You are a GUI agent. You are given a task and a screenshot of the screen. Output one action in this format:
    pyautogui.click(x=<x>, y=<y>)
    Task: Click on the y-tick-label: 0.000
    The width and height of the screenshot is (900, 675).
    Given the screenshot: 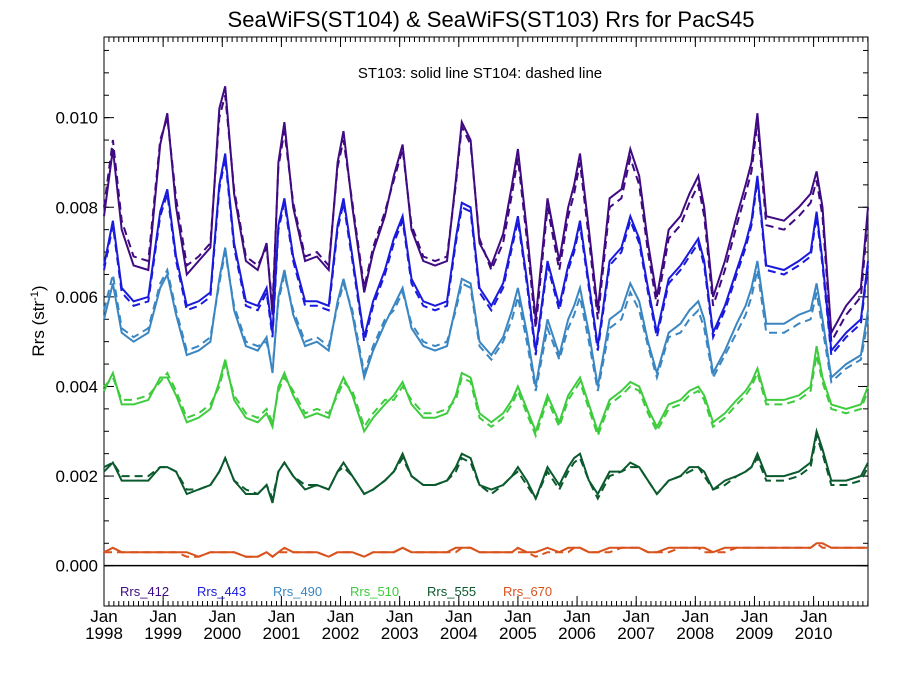 What is the action you would take?
    pyautogui.click(x=76, y=566)
    